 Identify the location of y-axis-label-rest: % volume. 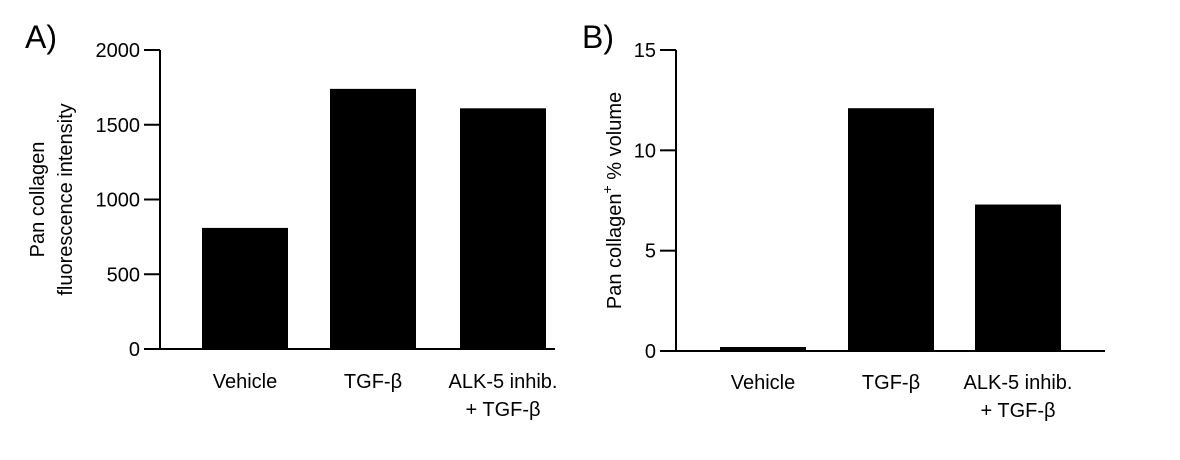
(615, 138).